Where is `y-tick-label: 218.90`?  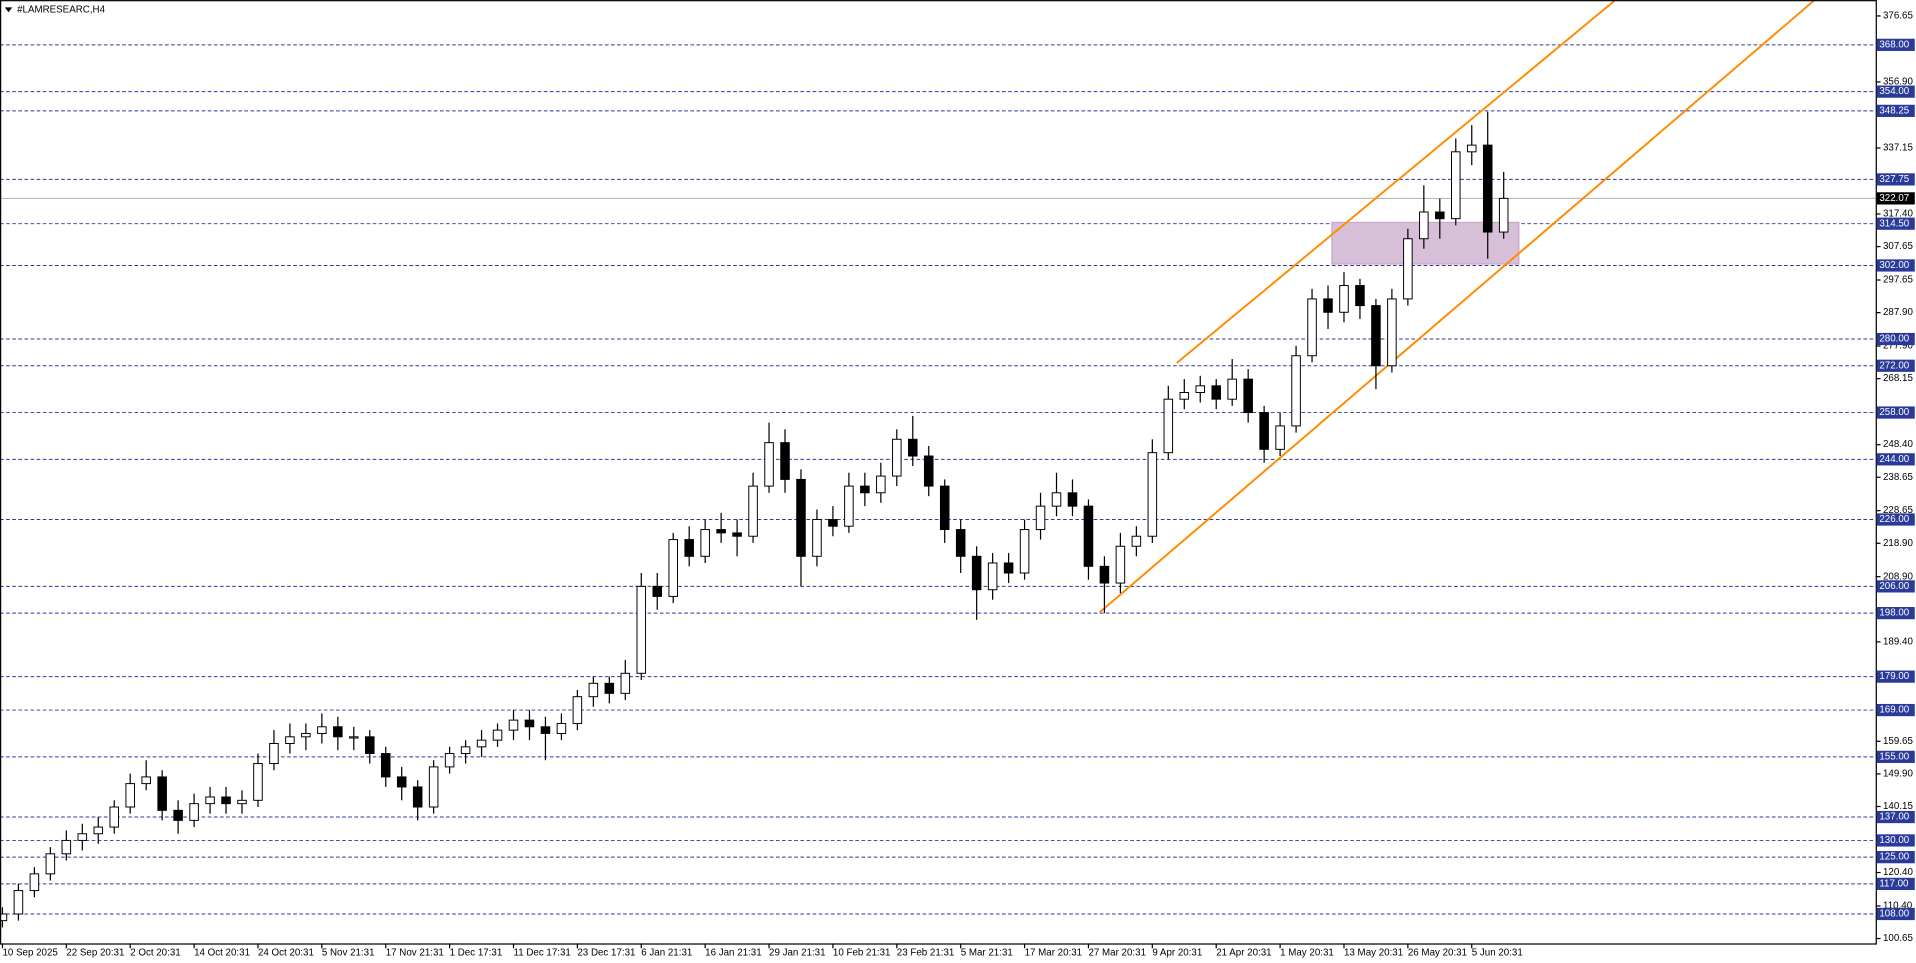
y-tick-label: 218.90 is located at coordinates (1898, 543).